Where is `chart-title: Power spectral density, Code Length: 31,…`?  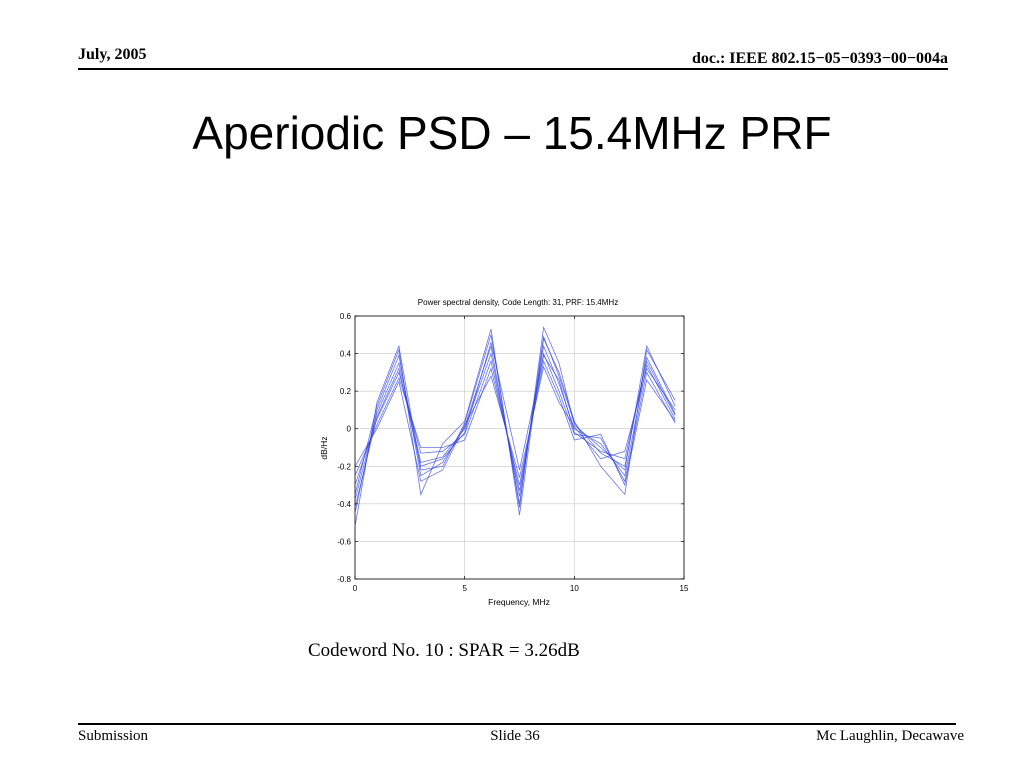 chart-title: Power spectral density, Code Length: 31,… is located at coordinates (518, 302).